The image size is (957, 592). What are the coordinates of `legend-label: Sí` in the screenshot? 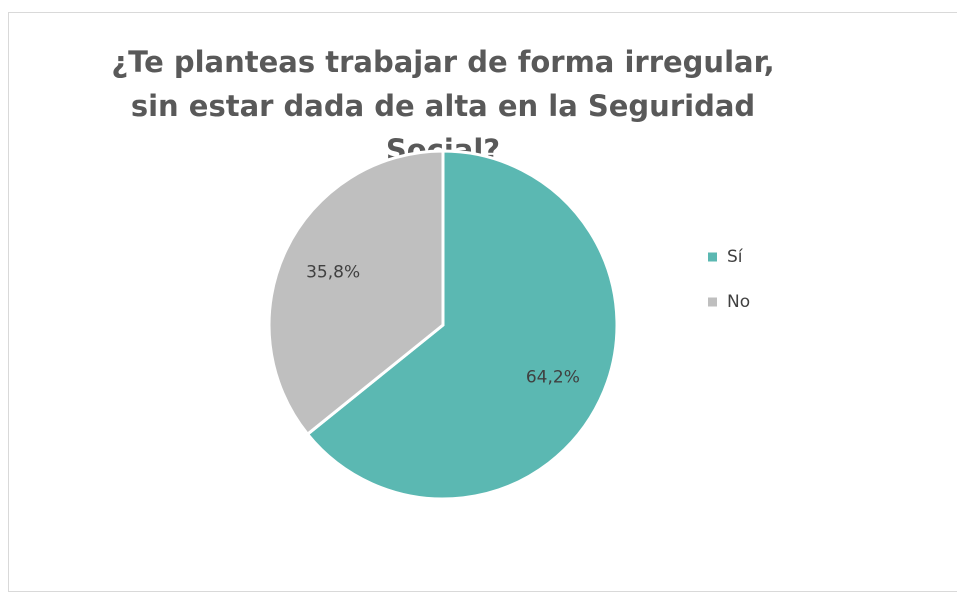 It's located at (735, 257).